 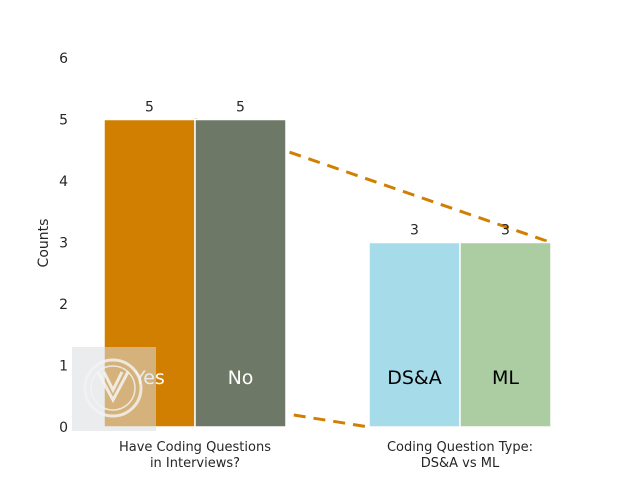 I want to click on y-axis-label: Counts, so click(x=44, y=243).